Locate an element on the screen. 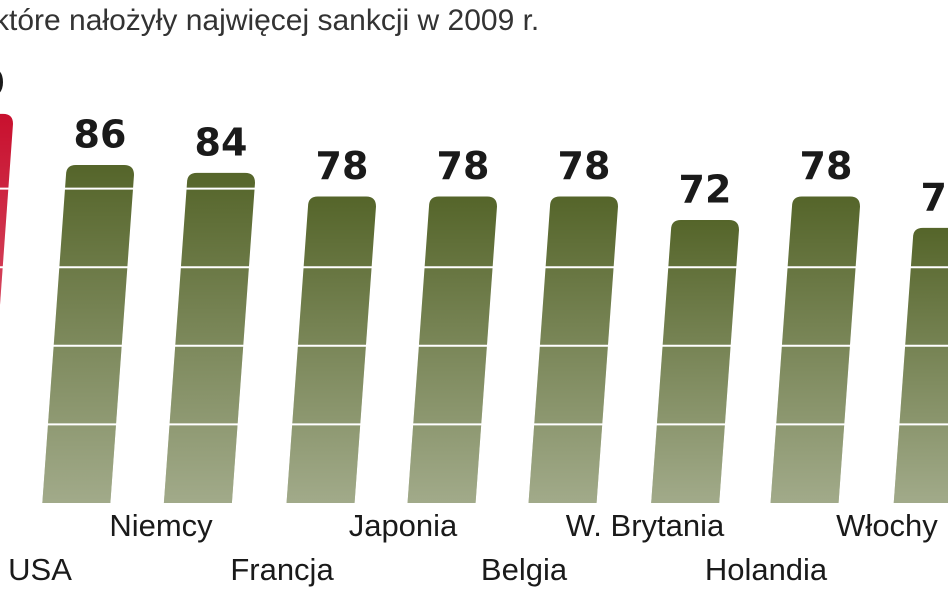 The height and width of the screenshot is (593, 948). x-tick-label: Belgia is located at coordinates (524, 569).